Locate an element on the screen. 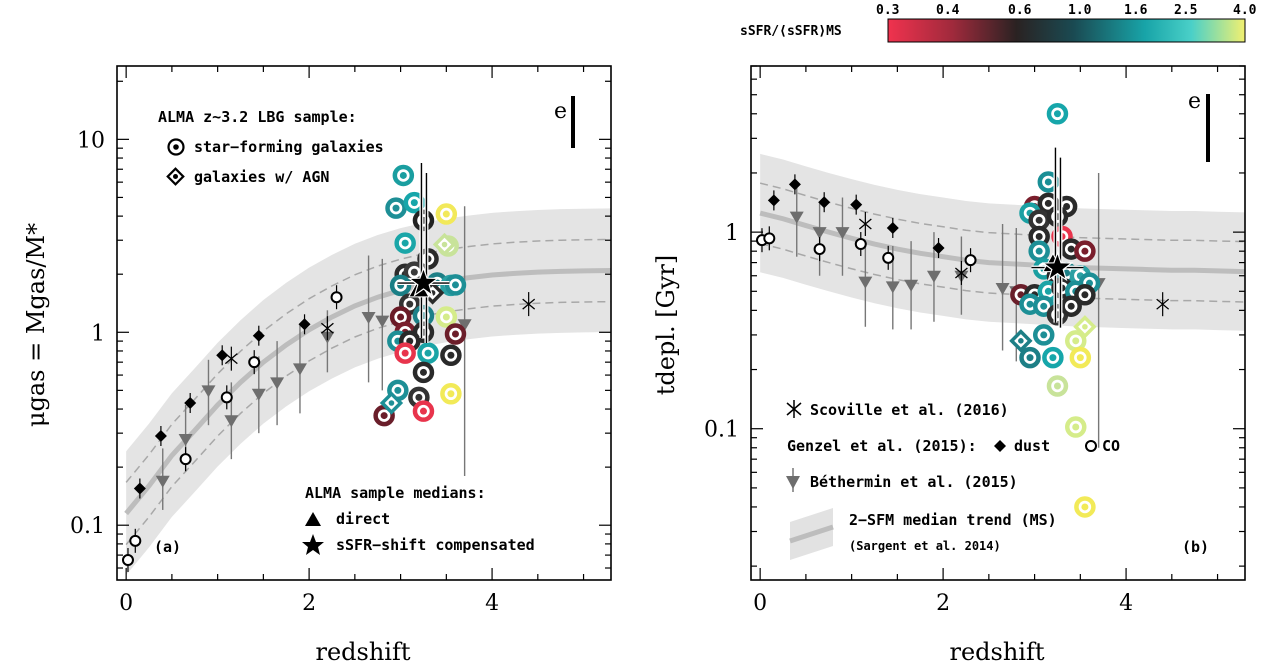 This screenshot has width=1271, height=667. legend-sf-marker-core is located at coordinates (176, 147).